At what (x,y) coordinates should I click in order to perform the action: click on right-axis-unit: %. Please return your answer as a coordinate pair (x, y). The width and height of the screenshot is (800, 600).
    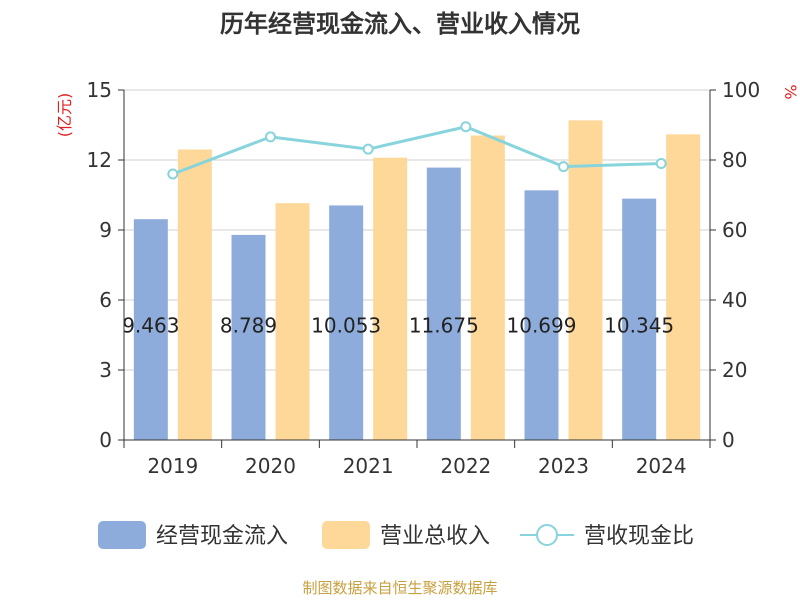
    Looking at the image, I should click on (790, 91).